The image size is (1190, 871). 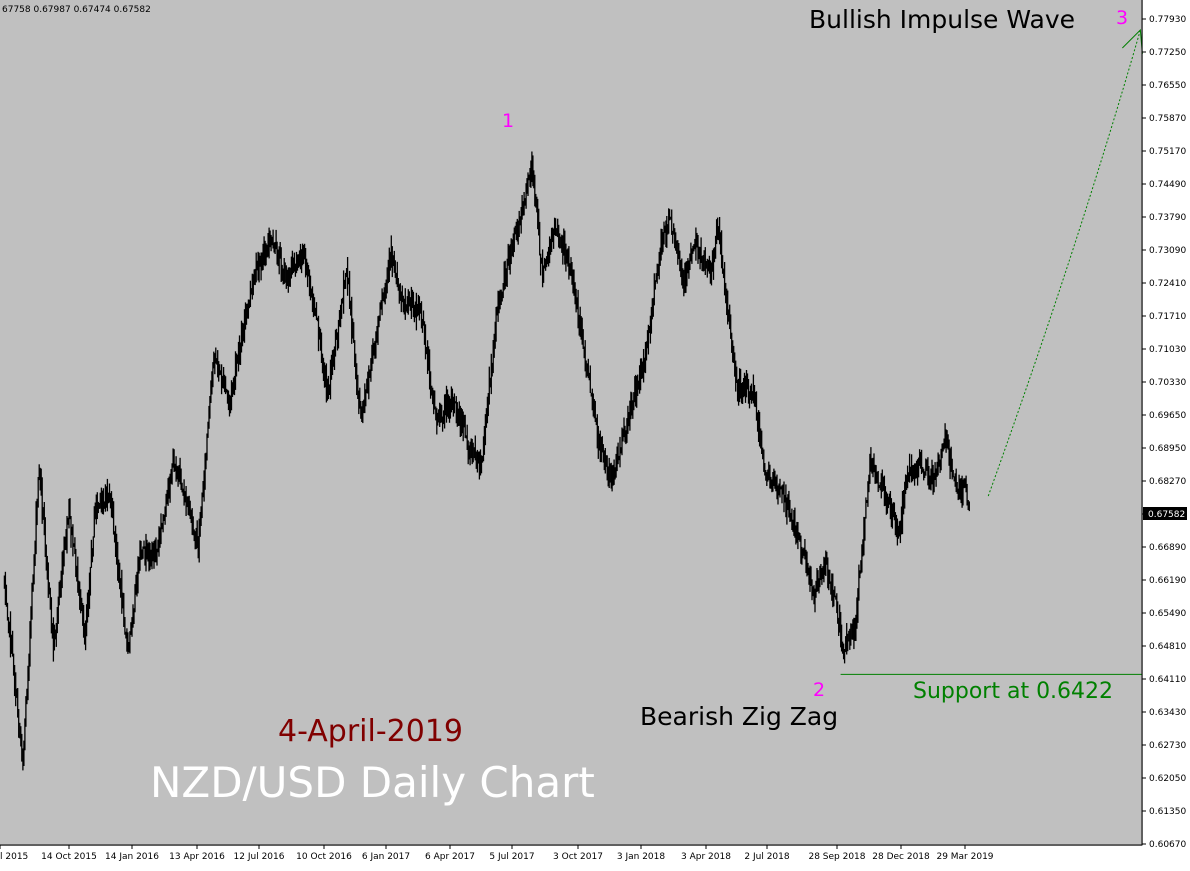 What do you see at coordinates (1167, 185) in the screenshot?
I see `y-tick-label: 0.74490` at bounding box center [1167, 185].